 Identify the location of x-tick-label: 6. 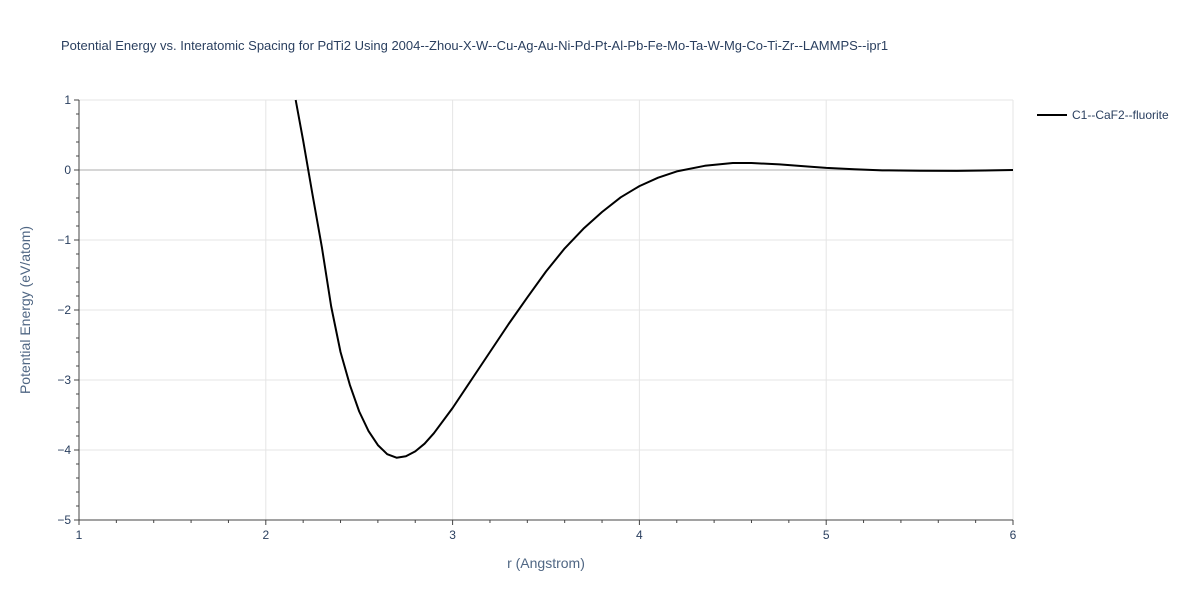
(1013, 535).